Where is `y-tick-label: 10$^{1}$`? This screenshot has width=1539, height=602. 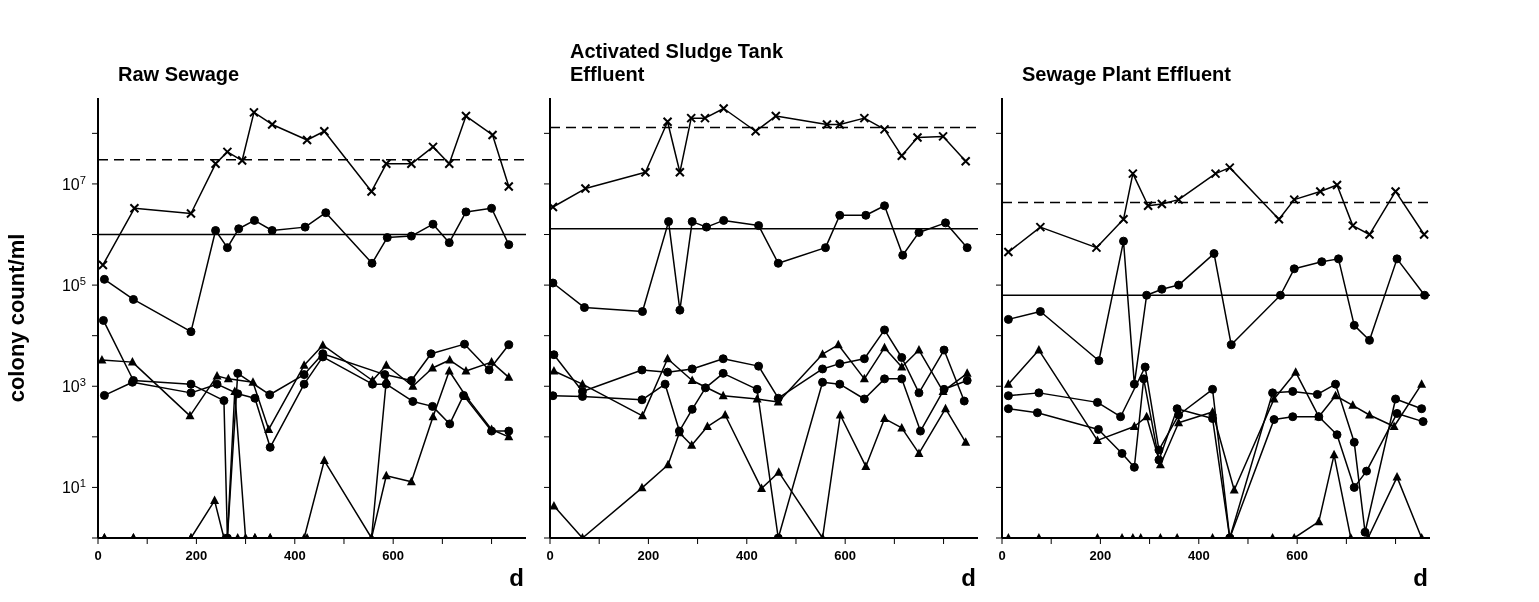 y-tick-label: 10$^{1}$ is located at coordinates (73, 487).